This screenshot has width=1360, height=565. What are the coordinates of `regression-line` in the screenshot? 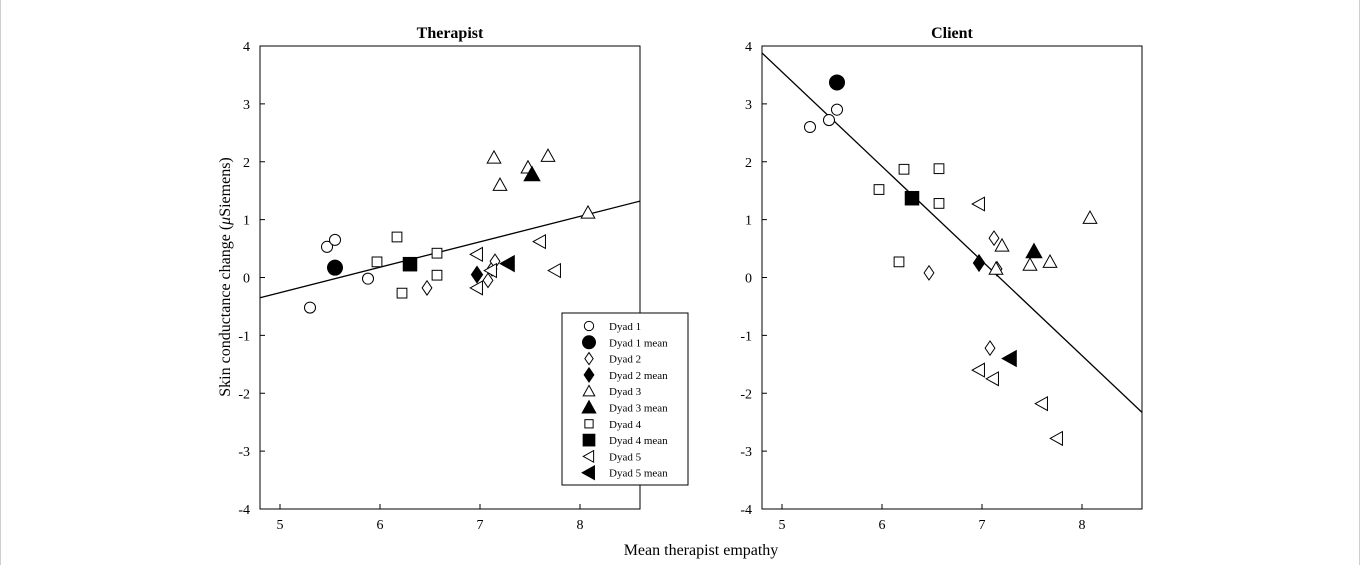 It's located at (450, 249).